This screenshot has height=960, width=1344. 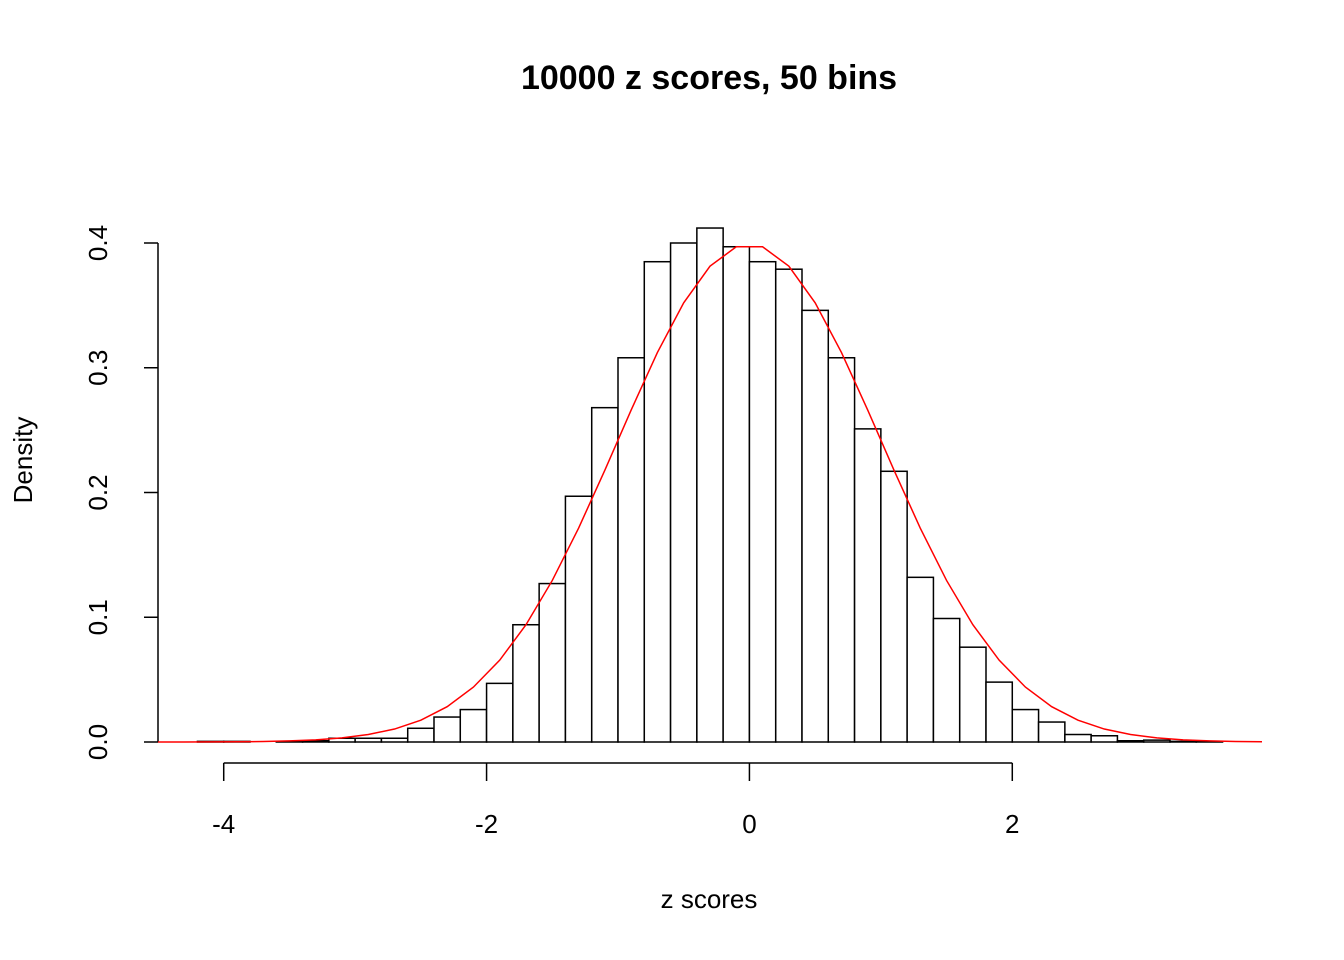 What do you see at coordinates (98, 492) in the screenshot?
I see `y-tick-label: 0.2` at bounding box center [98, 492].